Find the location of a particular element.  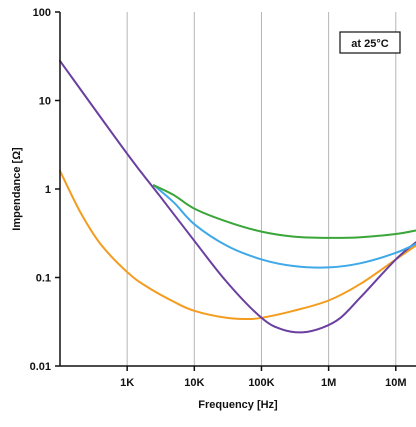

x-tick-label: 1M is located at coordinates (328, 383).